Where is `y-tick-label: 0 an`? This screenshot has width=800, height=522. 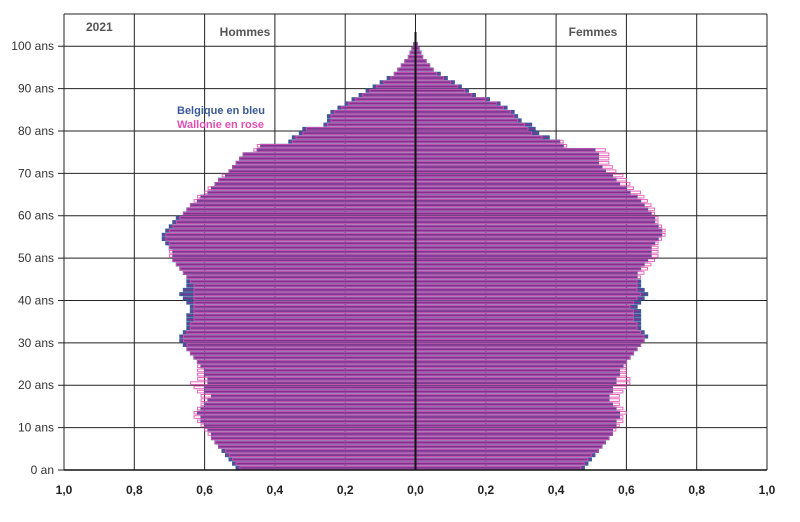 y-tick-label: 0 an is located at coordinates (42, 470).